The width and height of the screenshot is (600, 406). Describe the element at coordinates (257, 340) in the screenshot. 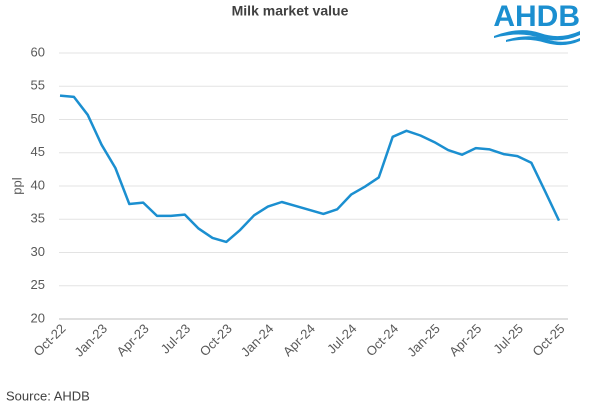

I see `x-tick-label: Jan-24` at that location.